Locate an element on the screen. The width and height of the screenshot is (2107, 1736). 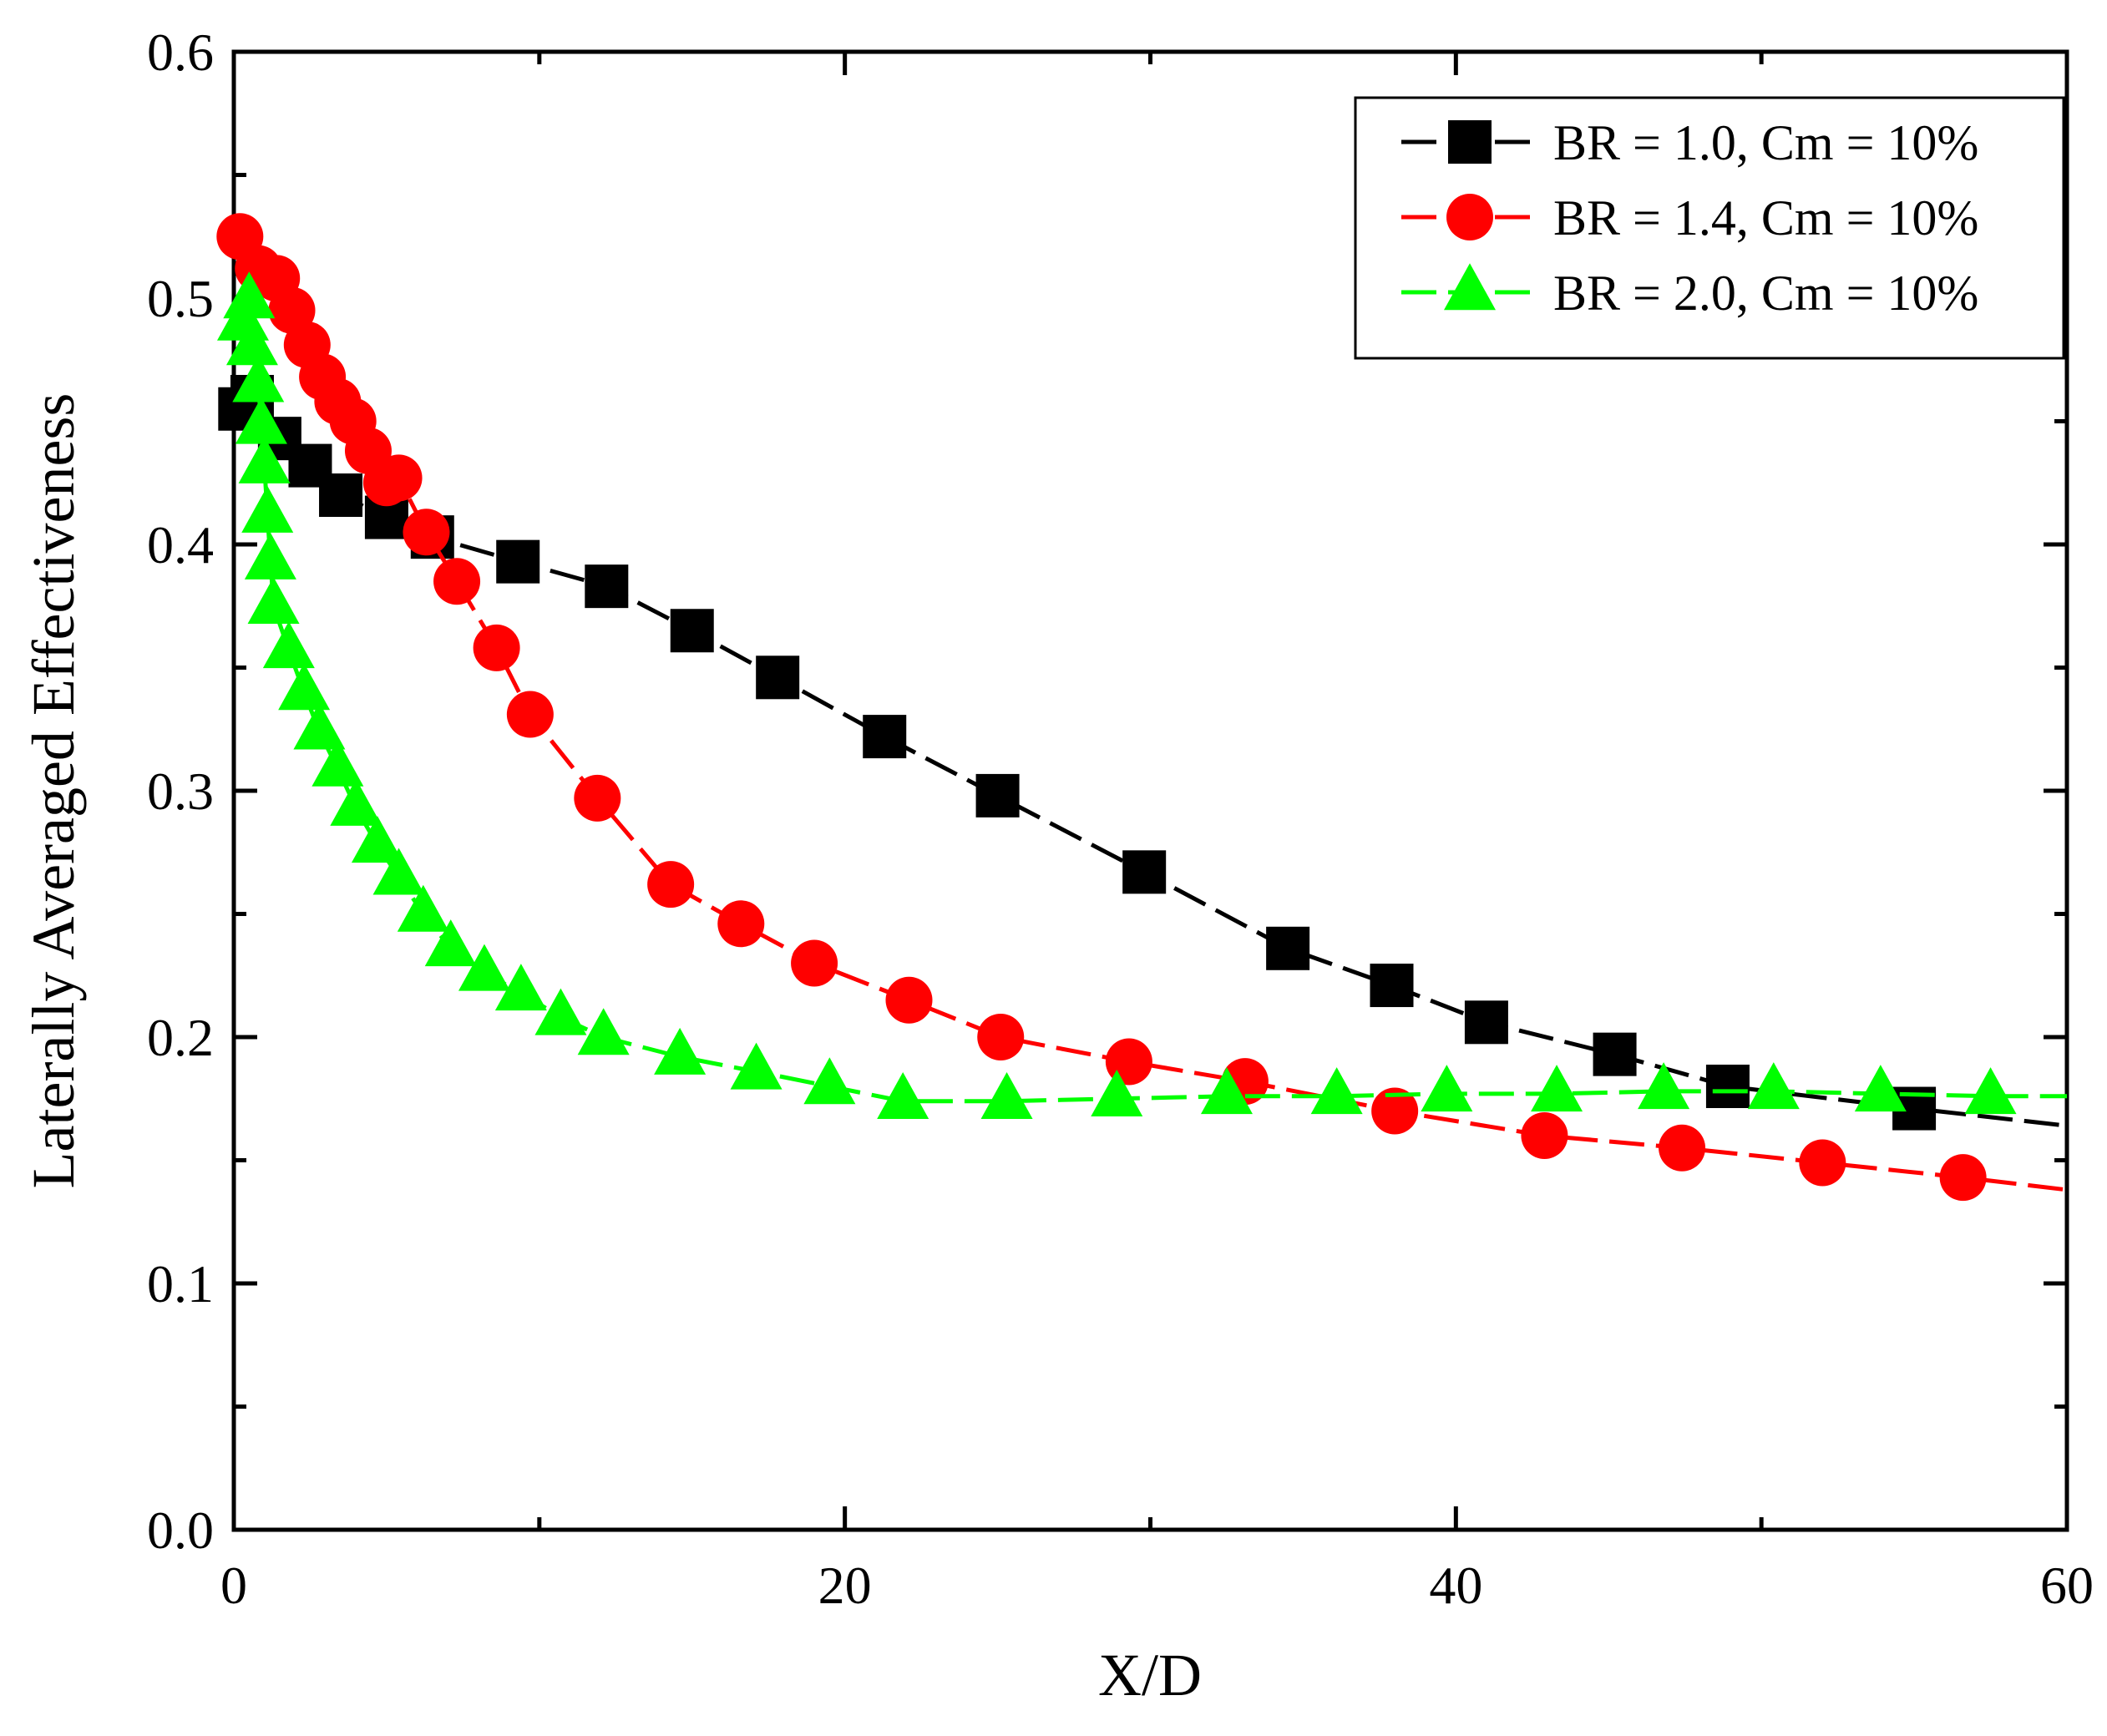
legend-item: BR = 2.0, Cm = 10% is located at coordinates (1689, 292).